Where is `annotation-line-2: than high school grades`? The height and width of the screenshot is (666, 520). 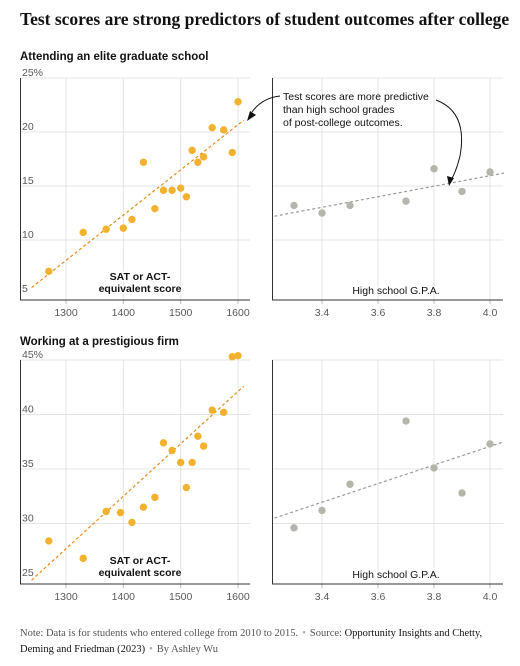 annotation-line-2: than high school grades is located at coordinates (339, 110).